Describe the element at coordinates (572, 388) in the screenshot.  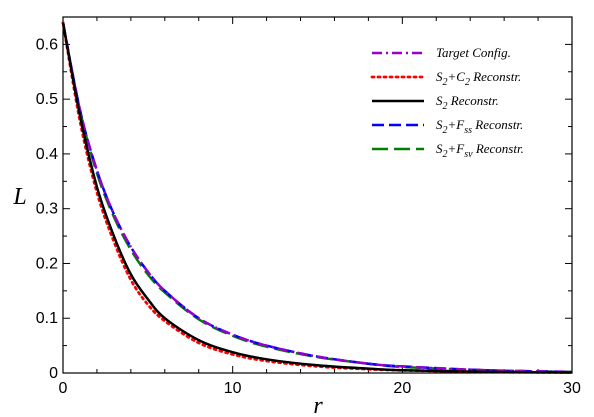
I see `x-tick-label: 30` at that location.